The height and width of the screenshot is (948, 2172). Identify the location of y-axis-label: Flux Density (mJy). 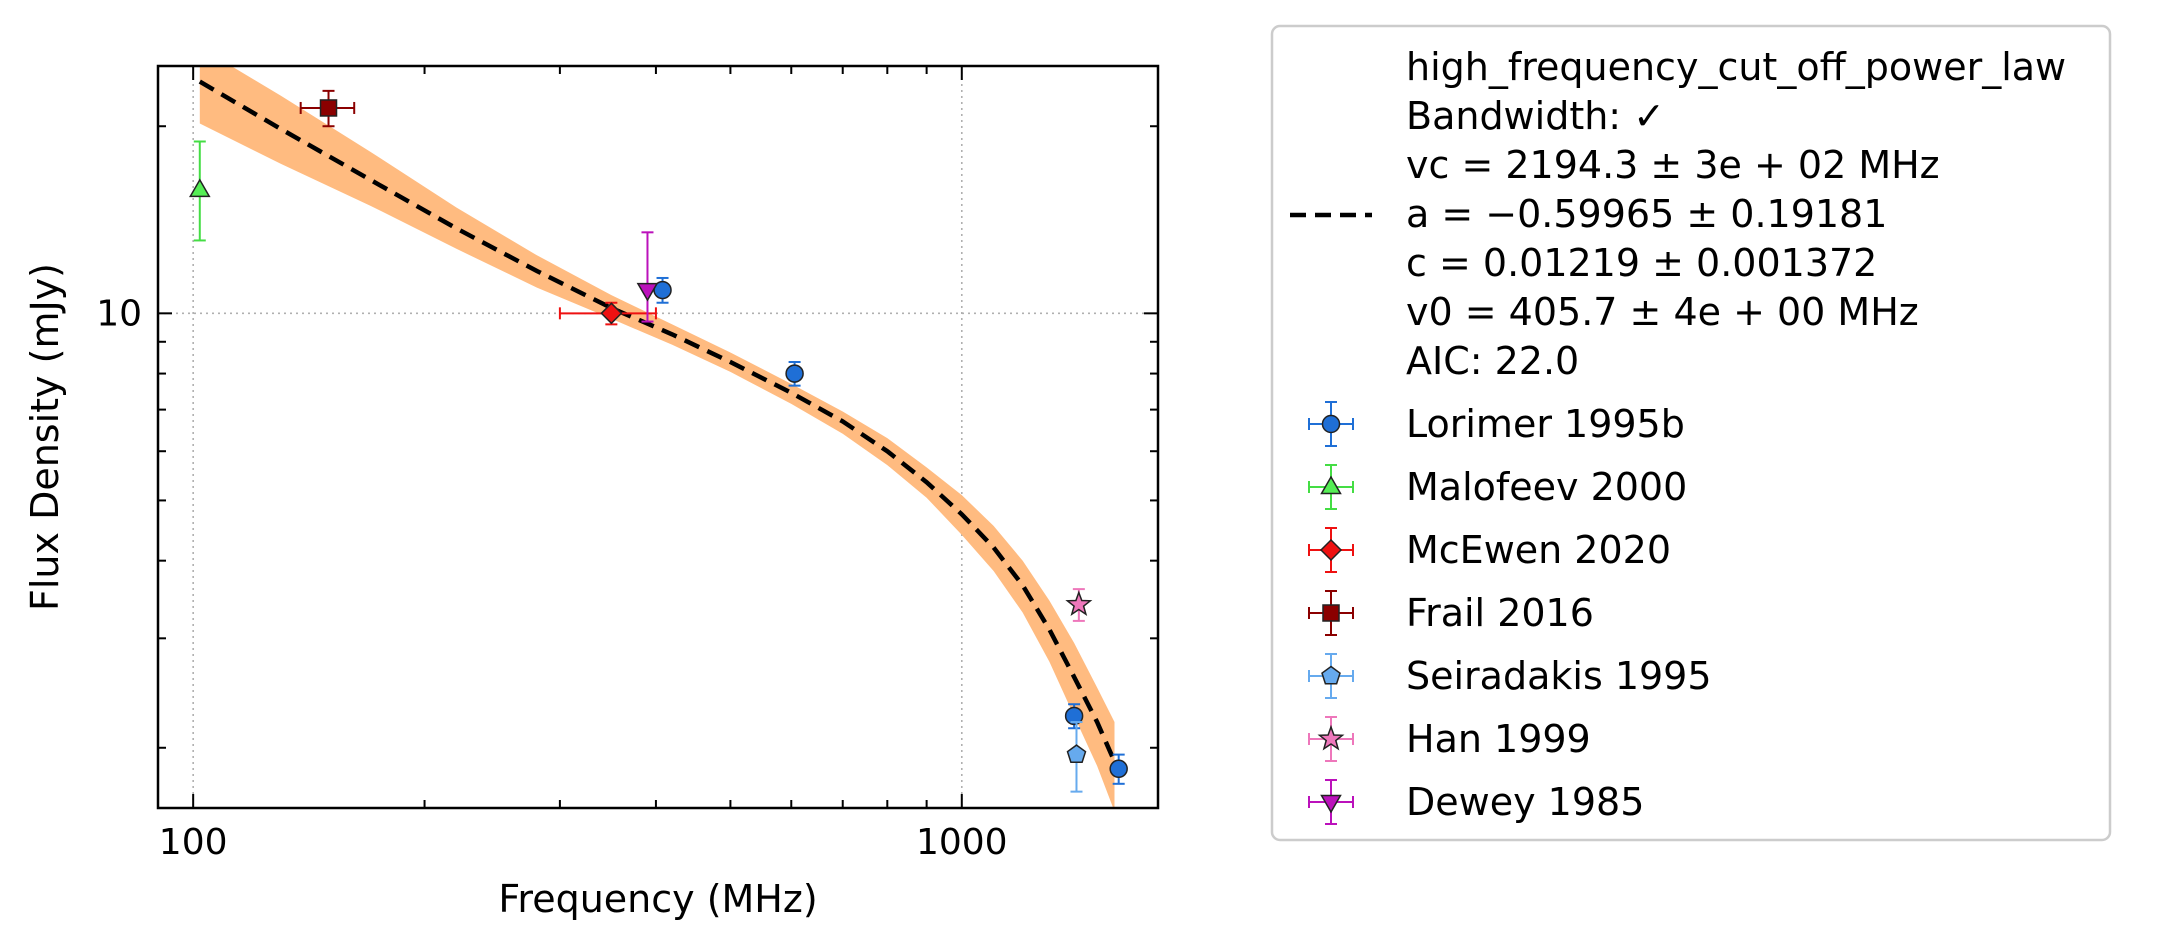
(45, 437).